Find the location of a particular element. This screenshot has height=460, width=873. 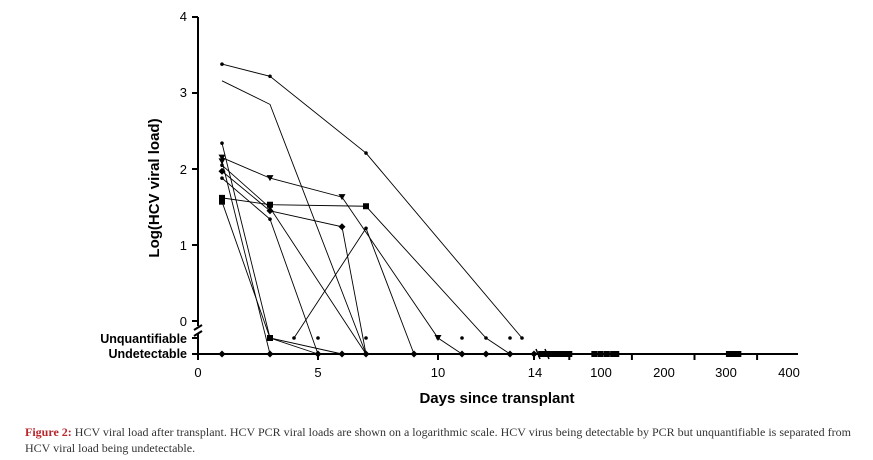

series-2-line is located at coordinates (294, 217).